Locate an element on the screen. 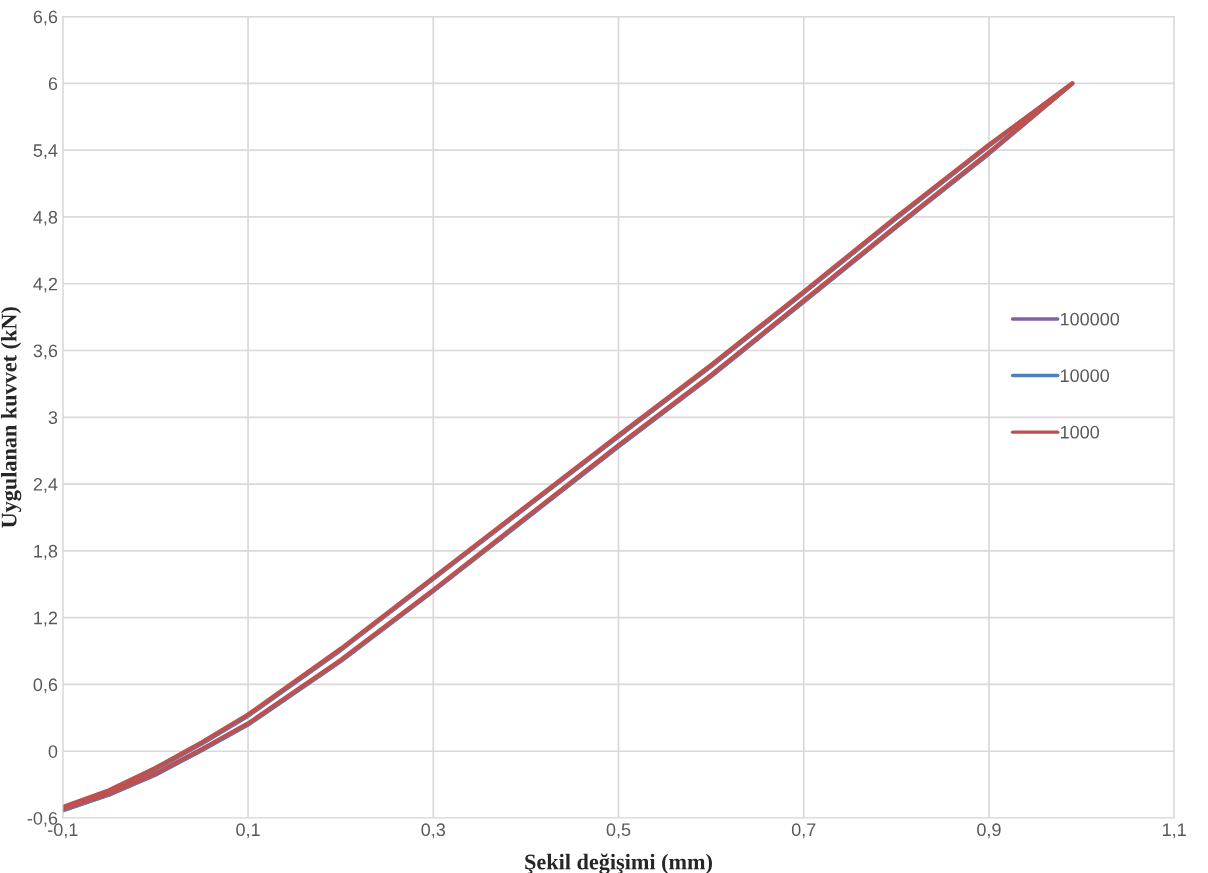 The height and width of the screenshot is (873, 1208). y-tick-label: 3,6 is located at coordinates (45, 352).